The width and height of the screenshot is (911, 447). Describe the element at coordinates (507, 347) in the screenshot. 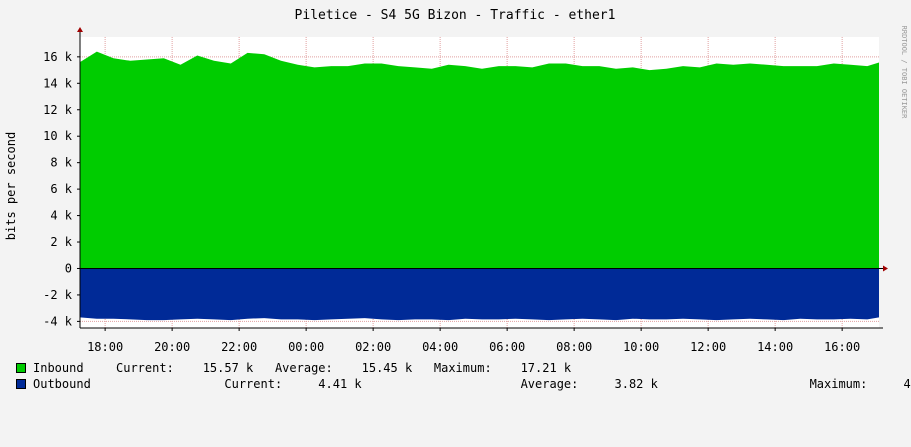

I see `x-tick-label-6: 06:00` at that location.